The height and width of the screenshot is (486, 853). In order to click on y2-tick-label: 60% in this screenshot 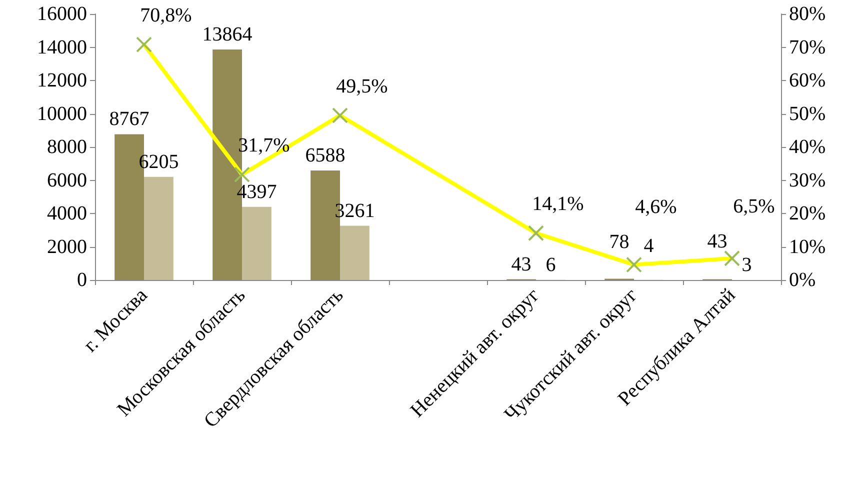, I will do `click(807, 81)`.